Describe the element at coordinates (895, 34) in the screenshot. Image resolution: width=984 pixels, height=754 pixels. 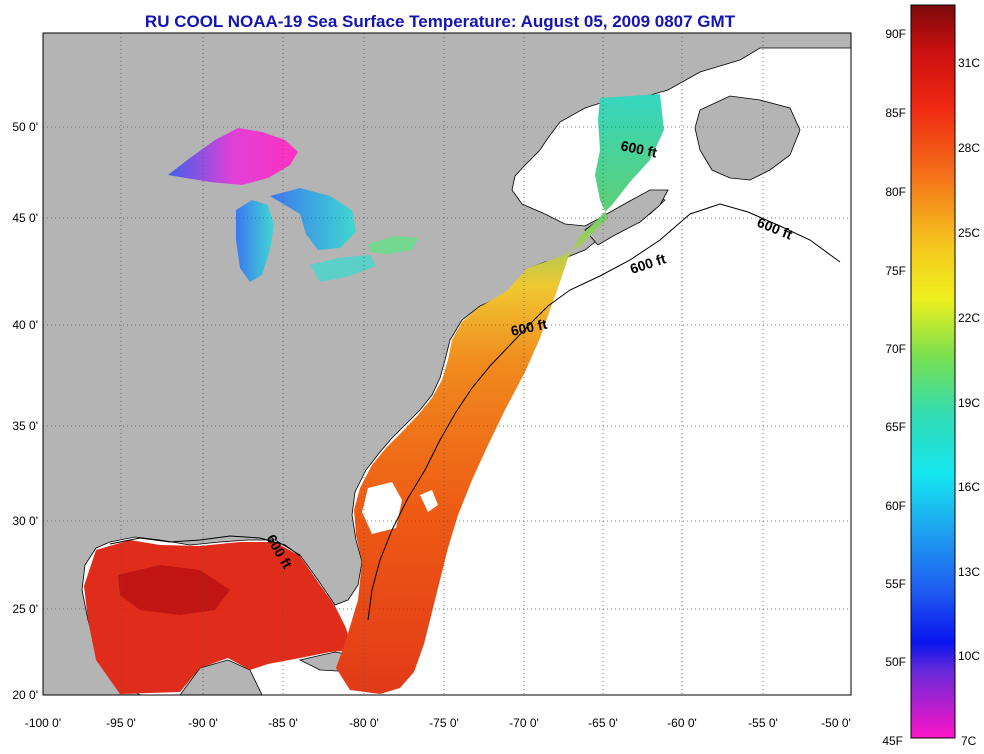
I see `colorbar-f-label: 90F` at that location.